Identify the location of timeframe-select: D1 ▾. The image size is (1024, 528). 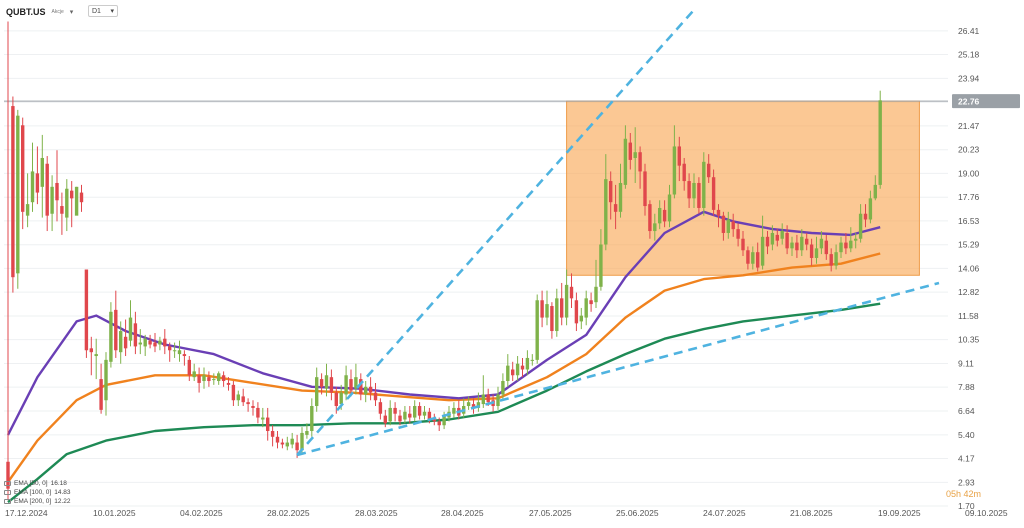
(103, 11).